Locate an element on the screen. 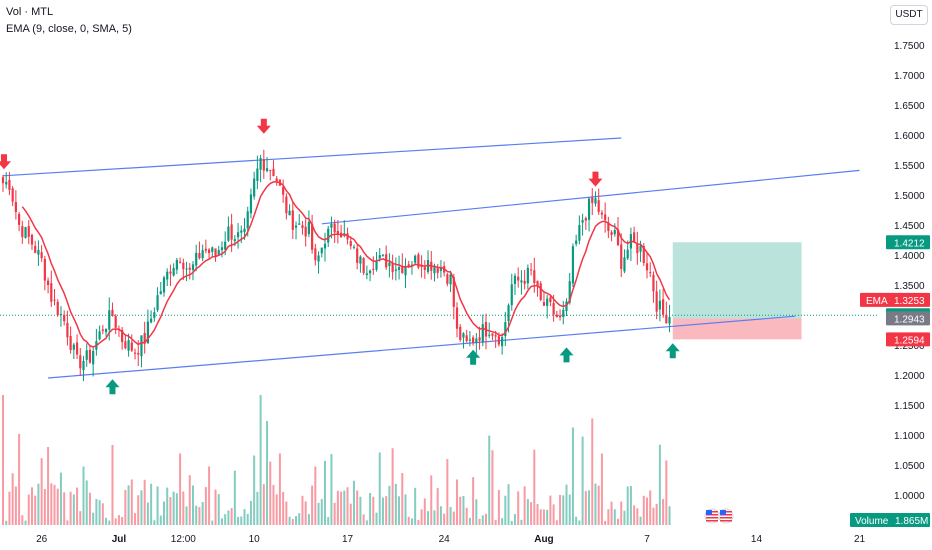  price-tick-label: 1.7500 is located at coordinates (909, 46).